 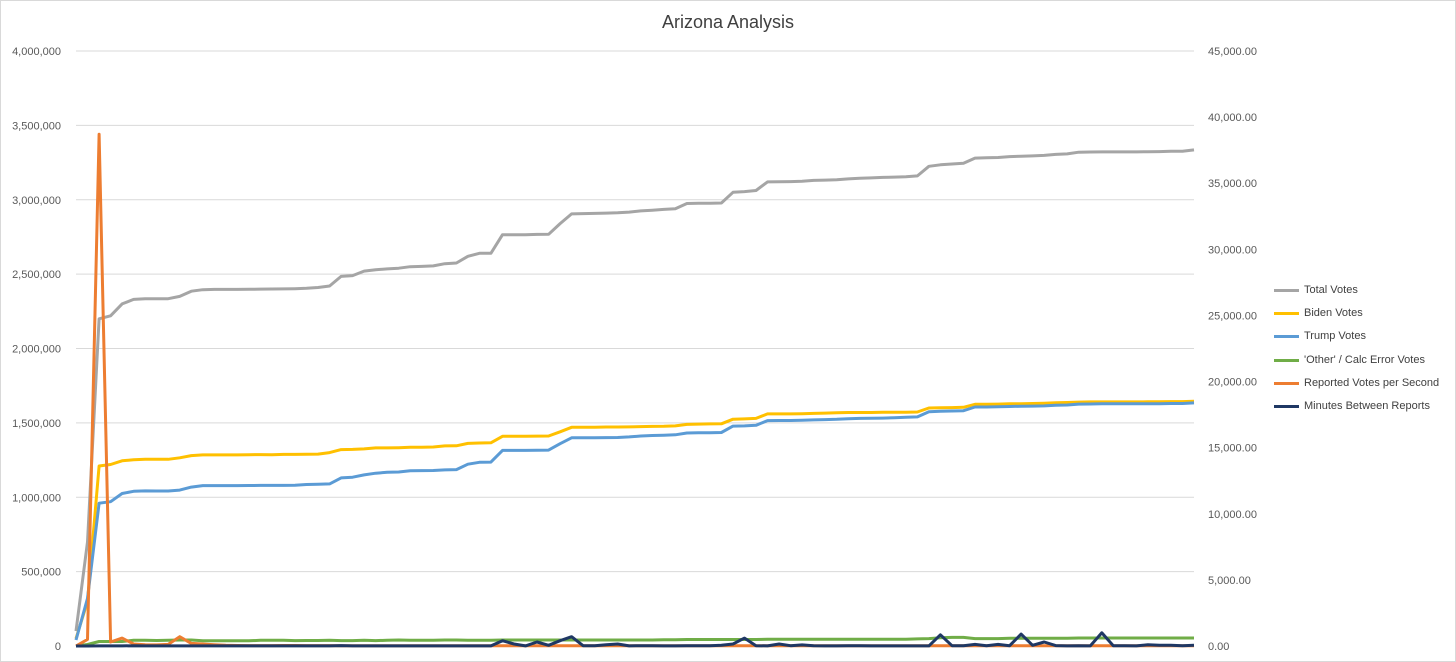 What do you see at coordinates (728, 22) in the screenshot?
I see `chart-title: Arizona Analysis` at bounding box center [728, 22].